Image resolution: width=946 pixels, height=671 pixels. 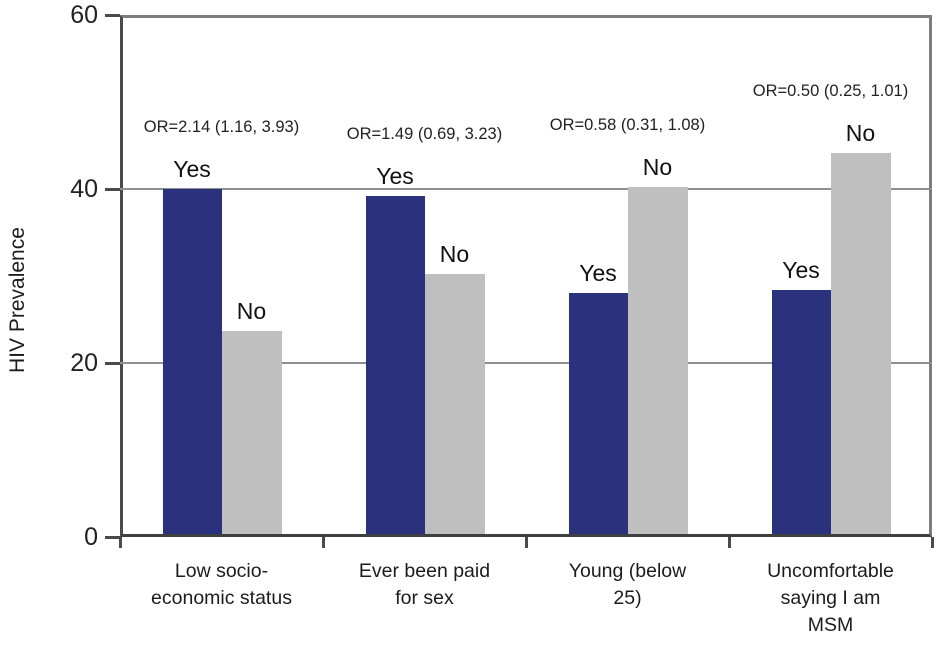 I want to click on category-label-line: economic status, so click(x=221, y=598).